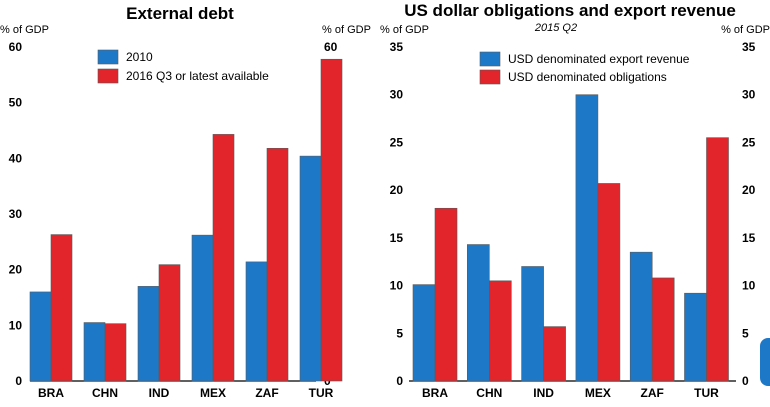  I want to click on decorative-corner-tab, so click(765, 362).